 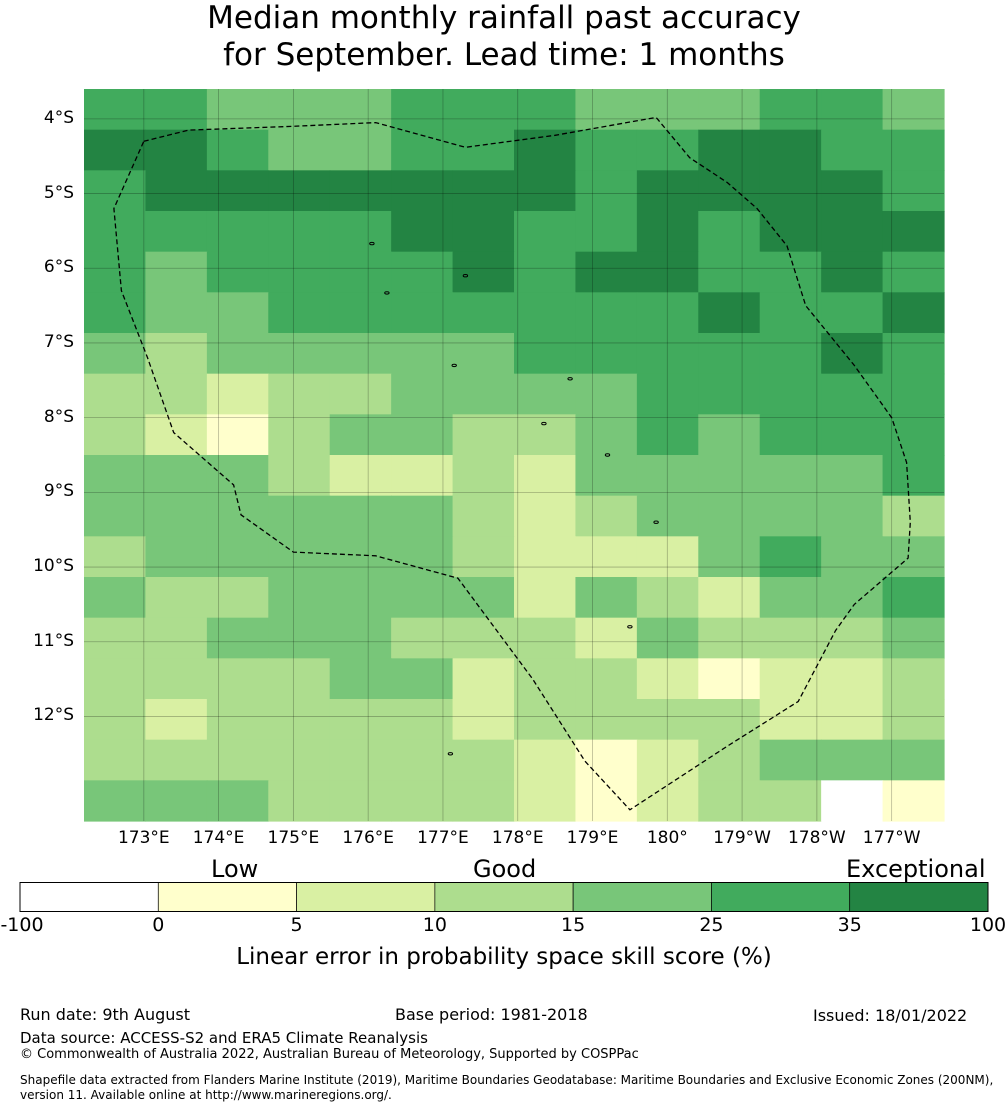 I want to click on island-outlines, so click(x=514, y=498).